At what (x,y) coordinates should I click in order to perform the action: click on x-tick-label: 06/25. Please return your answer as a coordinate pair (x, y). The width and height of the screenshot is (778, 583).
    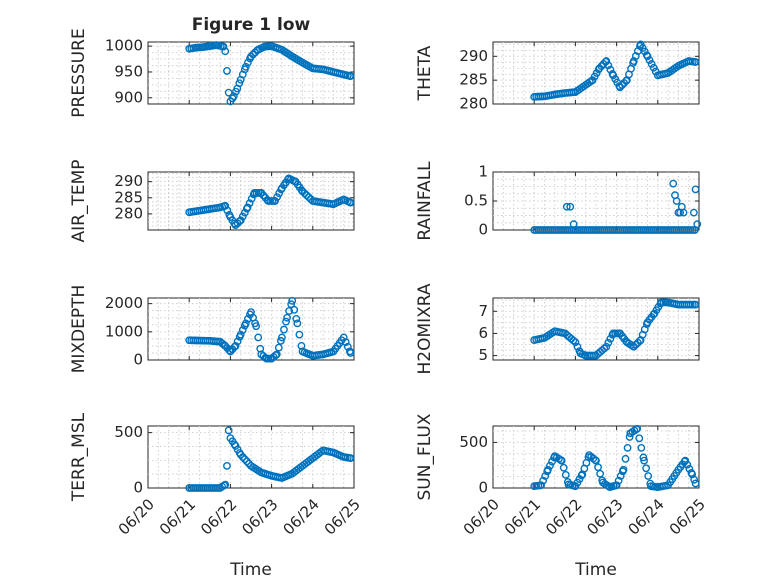
    Looking at the image, I should click on (342, 516).